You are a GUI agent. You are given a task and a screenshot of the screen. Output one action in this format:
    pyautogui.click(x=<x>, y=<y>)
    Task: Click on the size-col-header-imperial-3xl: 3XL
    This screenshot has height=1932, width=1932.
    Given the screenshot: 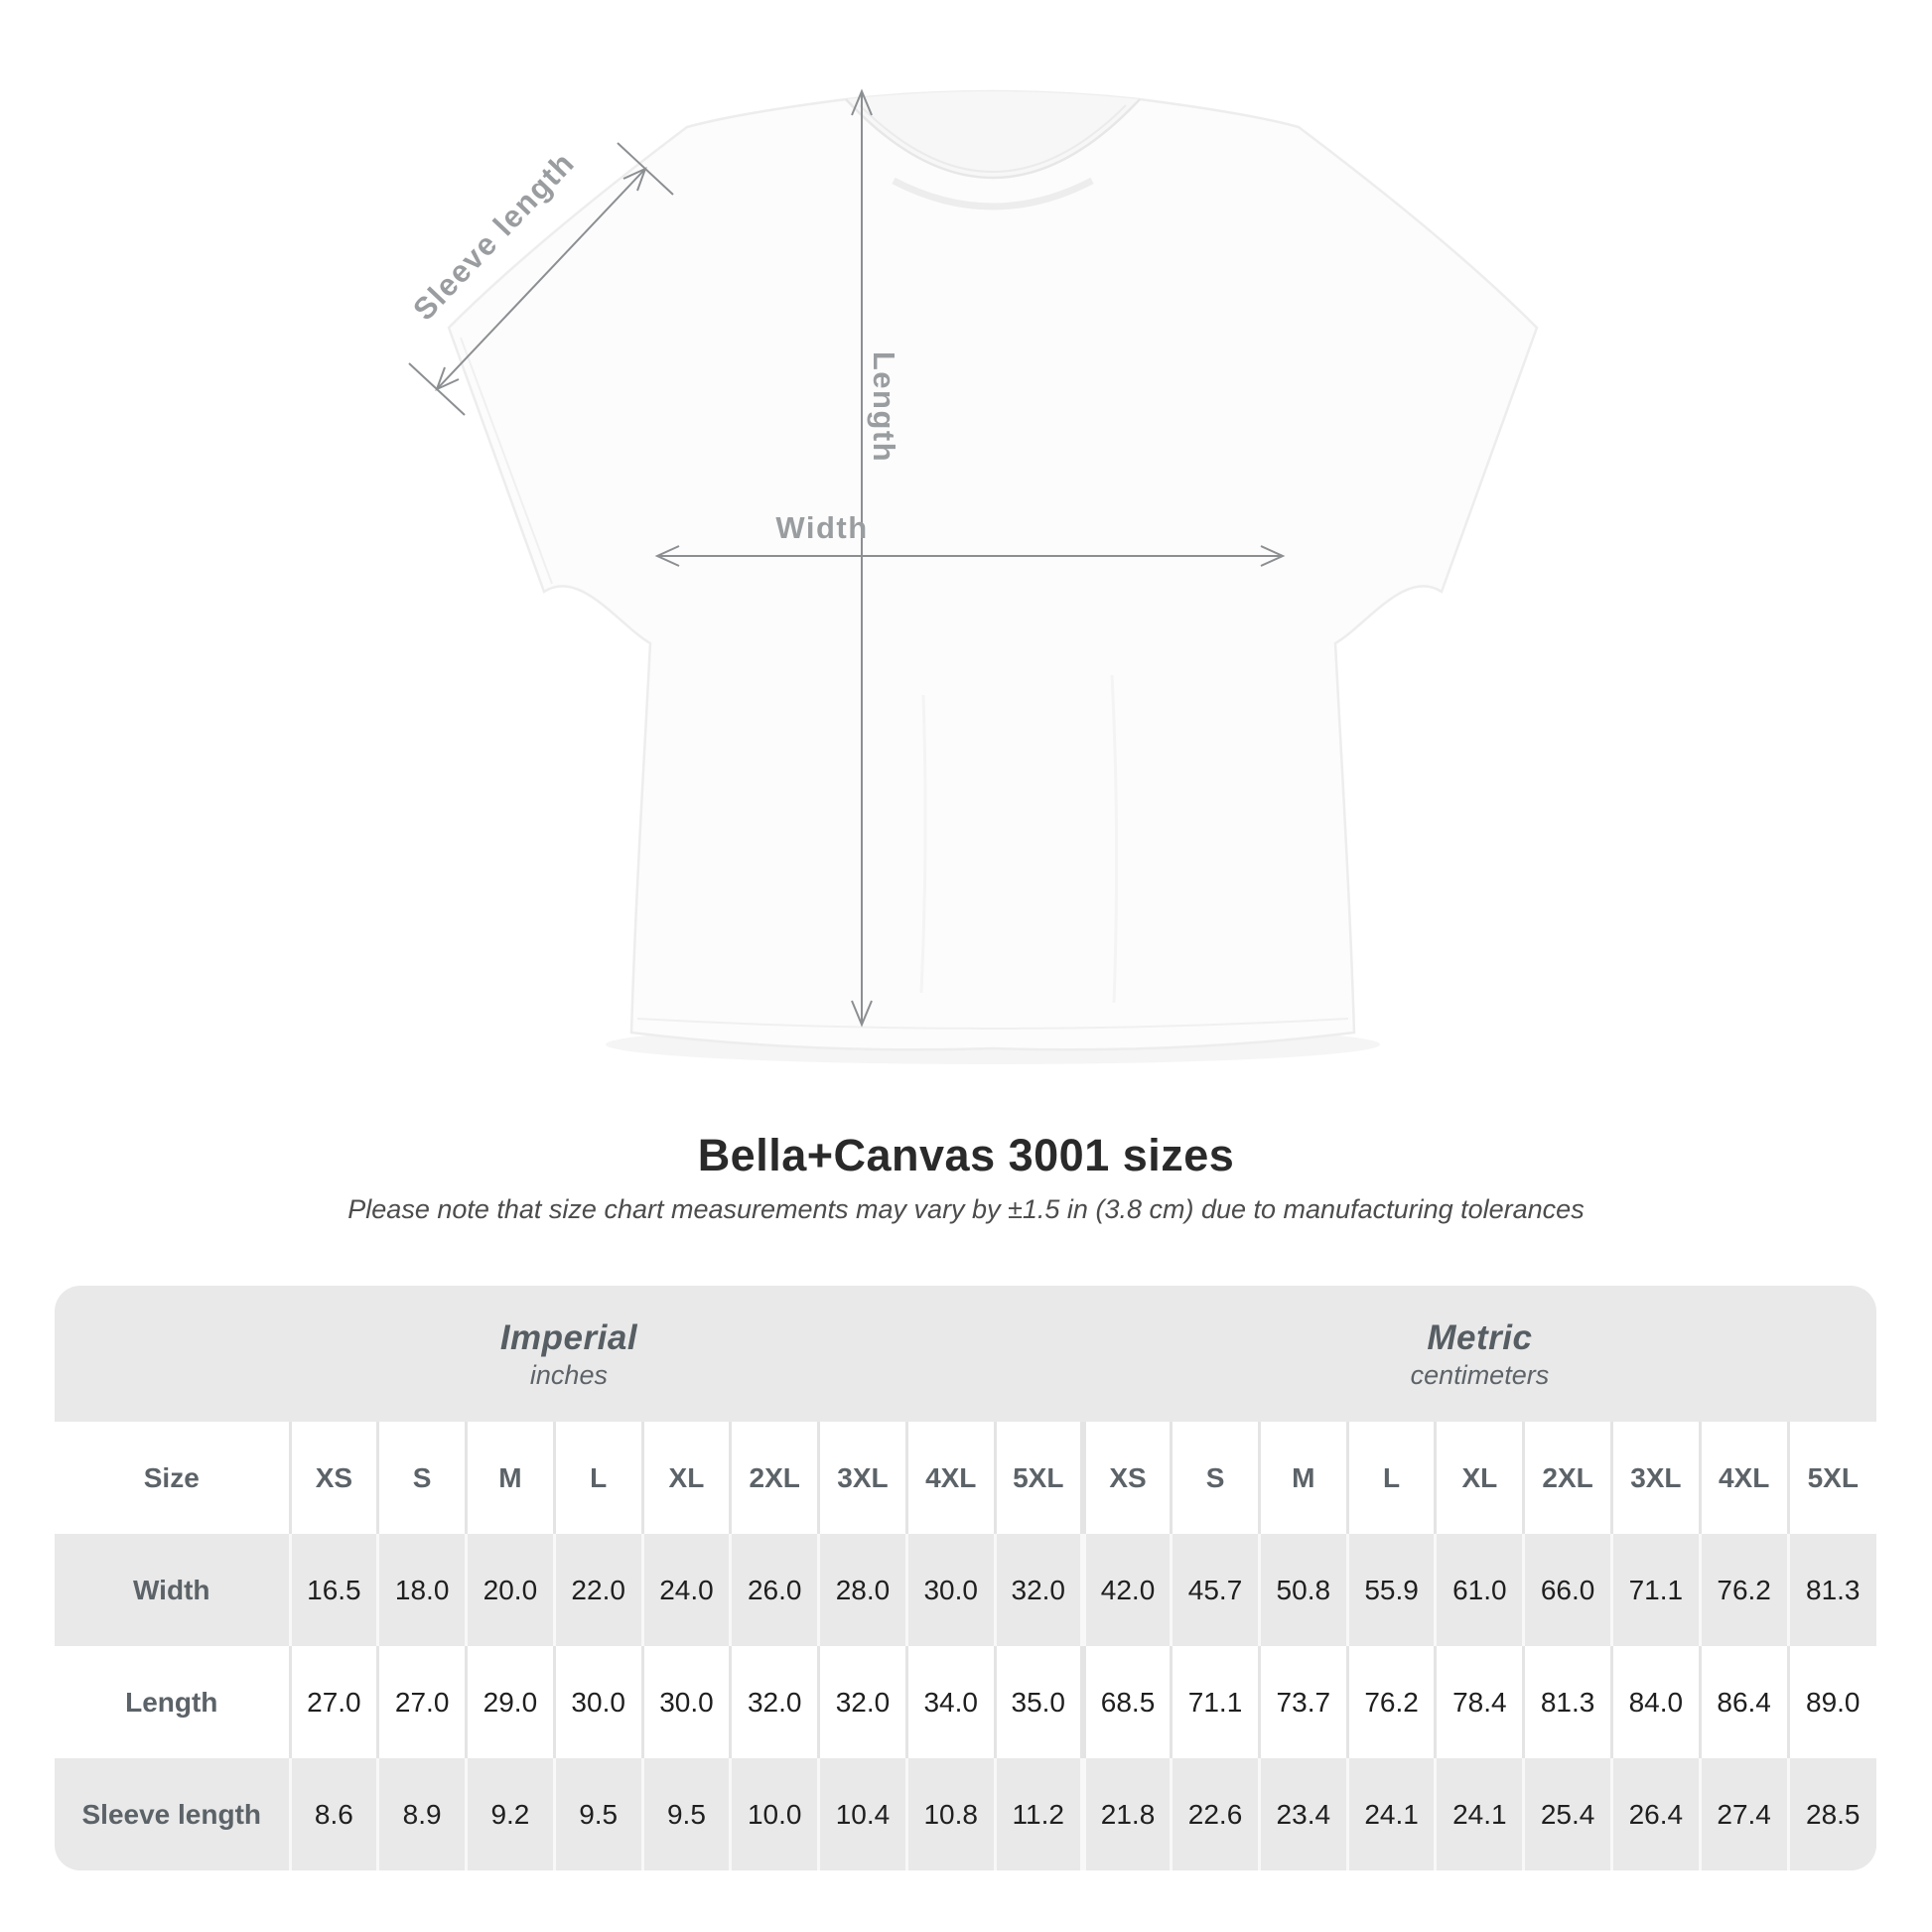 What is the action you would take?
    pyautogui.click(x=862, y=1478)
    